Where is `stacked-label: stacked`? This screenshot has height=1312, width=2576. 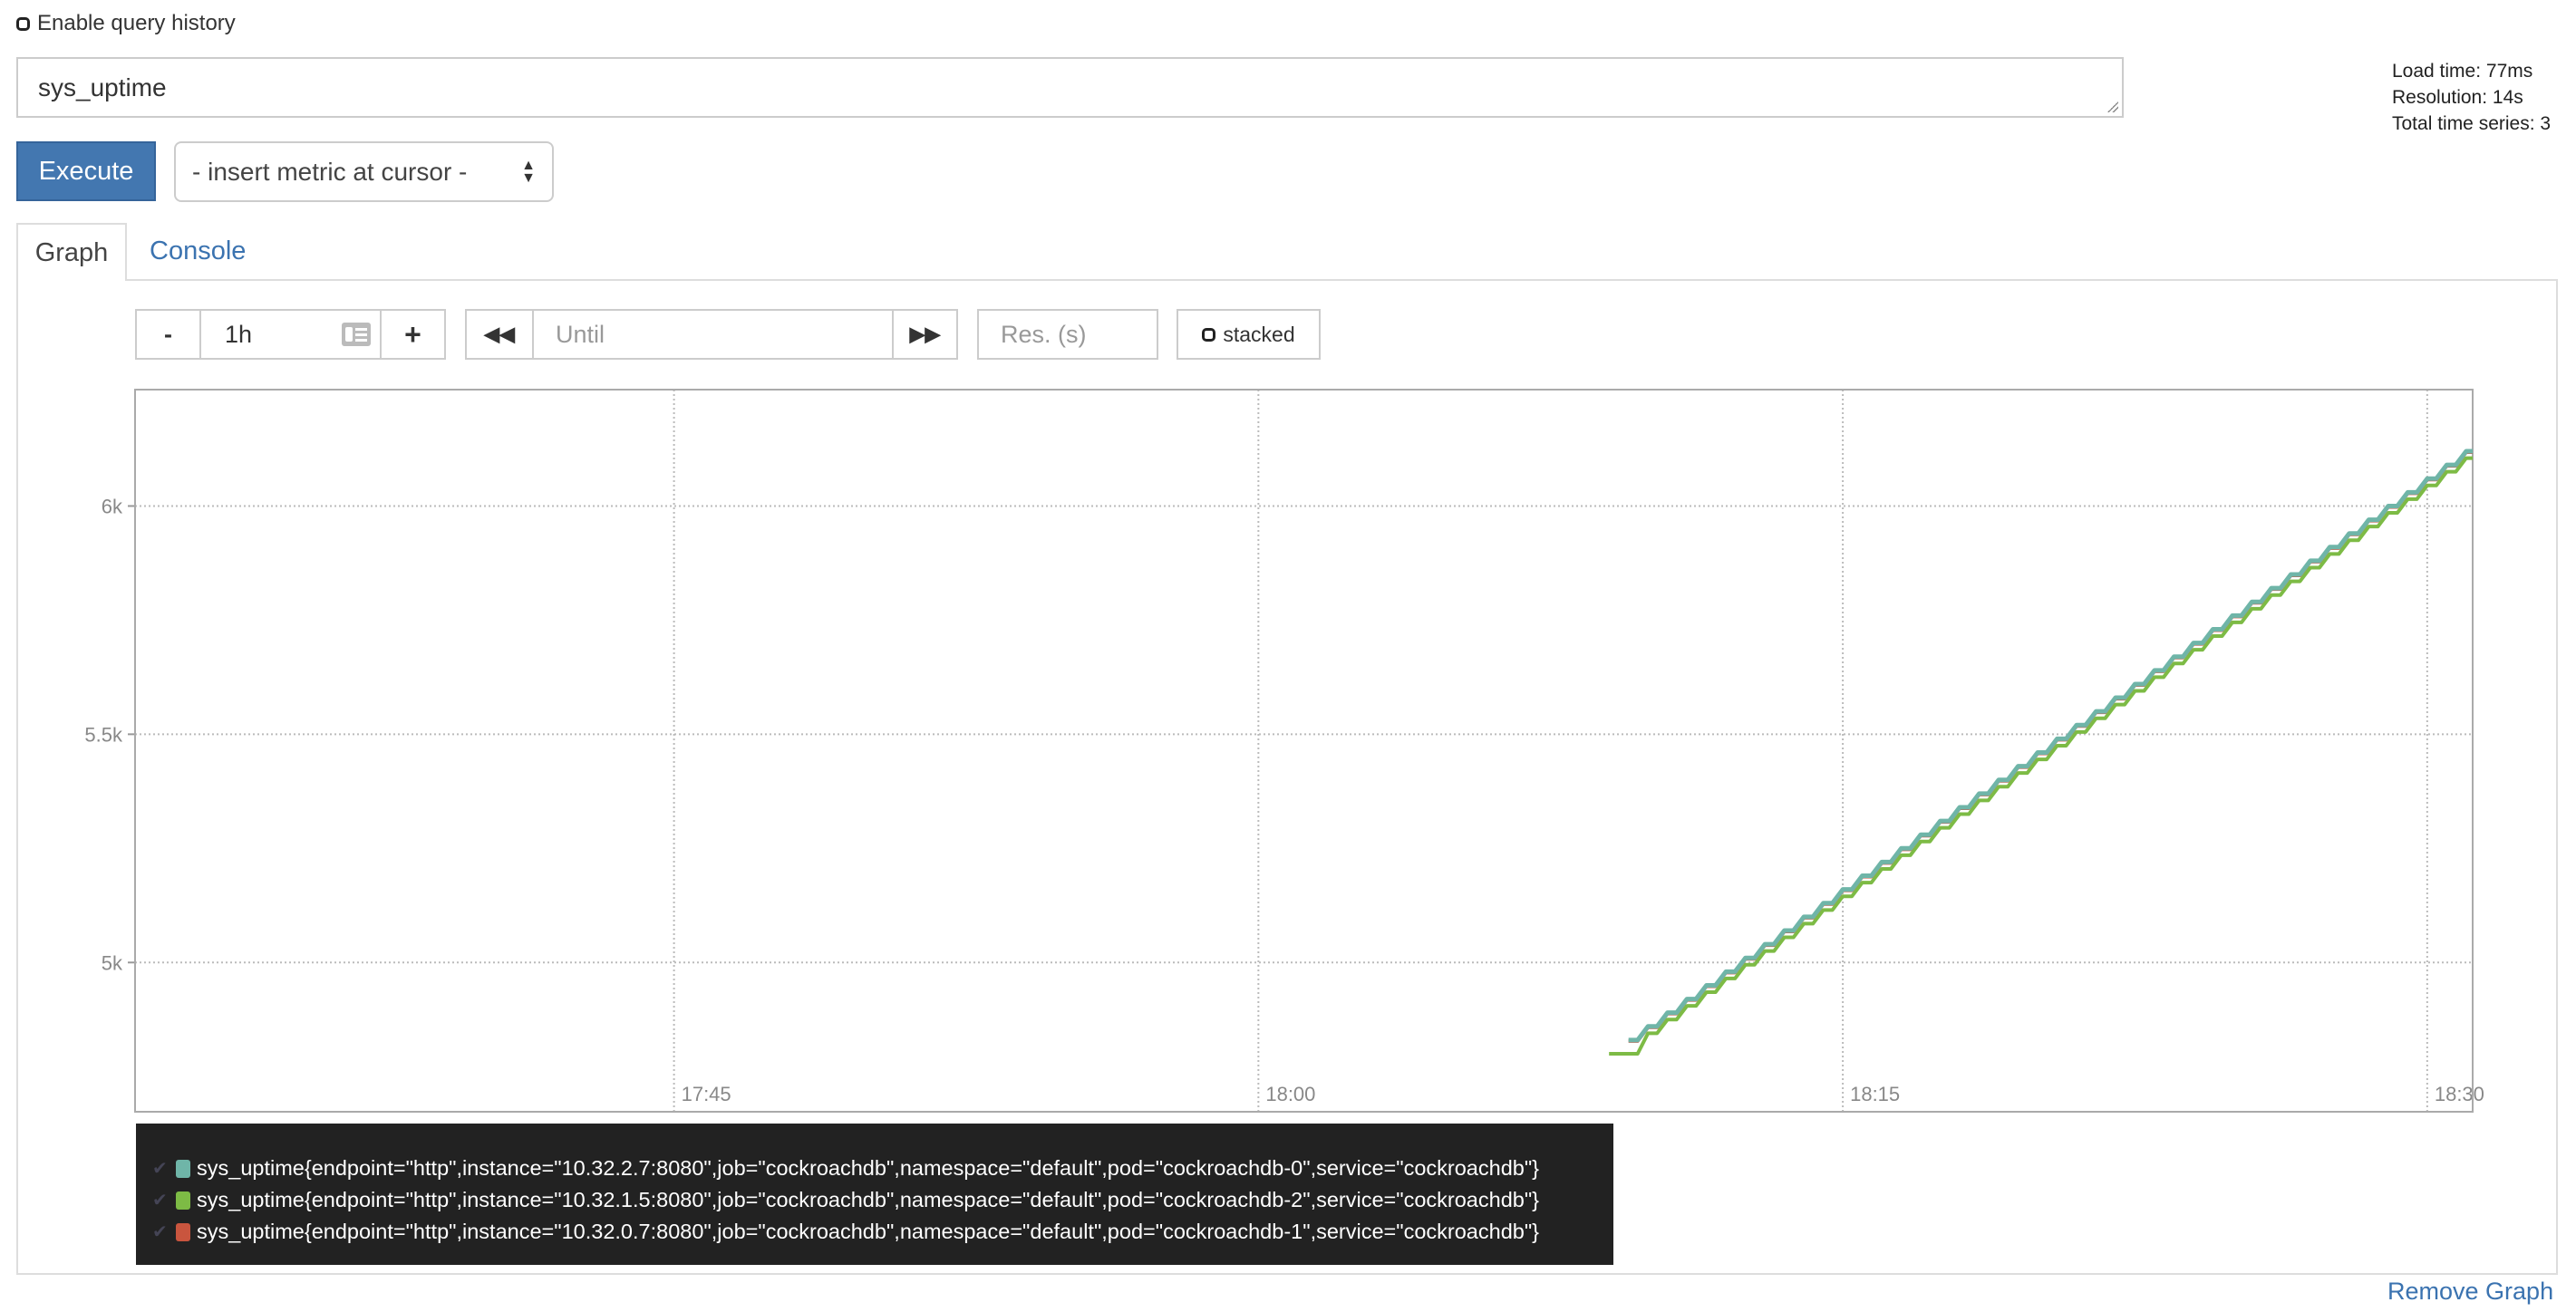
stacked-label: stacked is located at coordinates (1259, 334).